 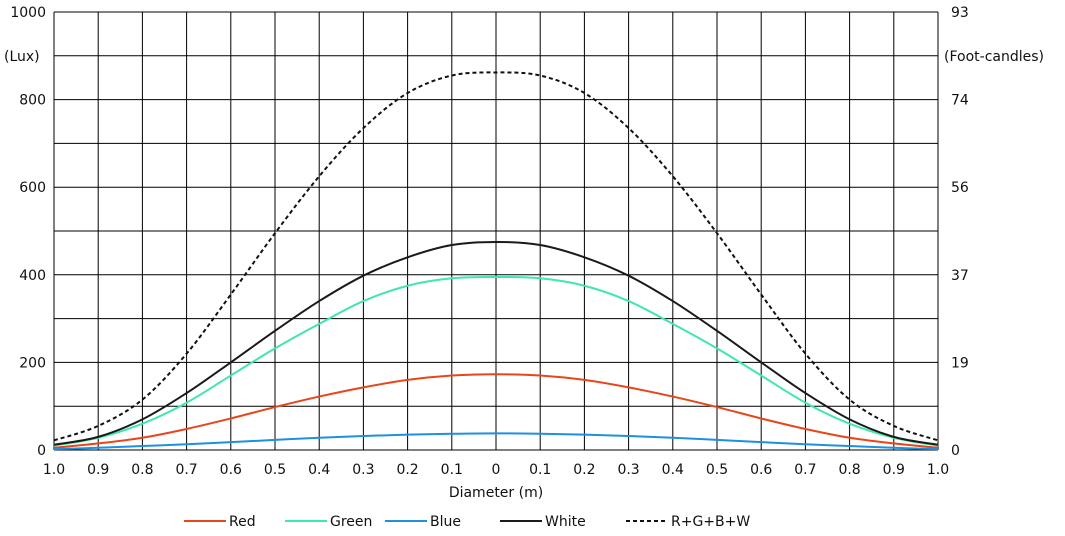 I want to click on y-tick-label: 600, so click(x=32, y=188).